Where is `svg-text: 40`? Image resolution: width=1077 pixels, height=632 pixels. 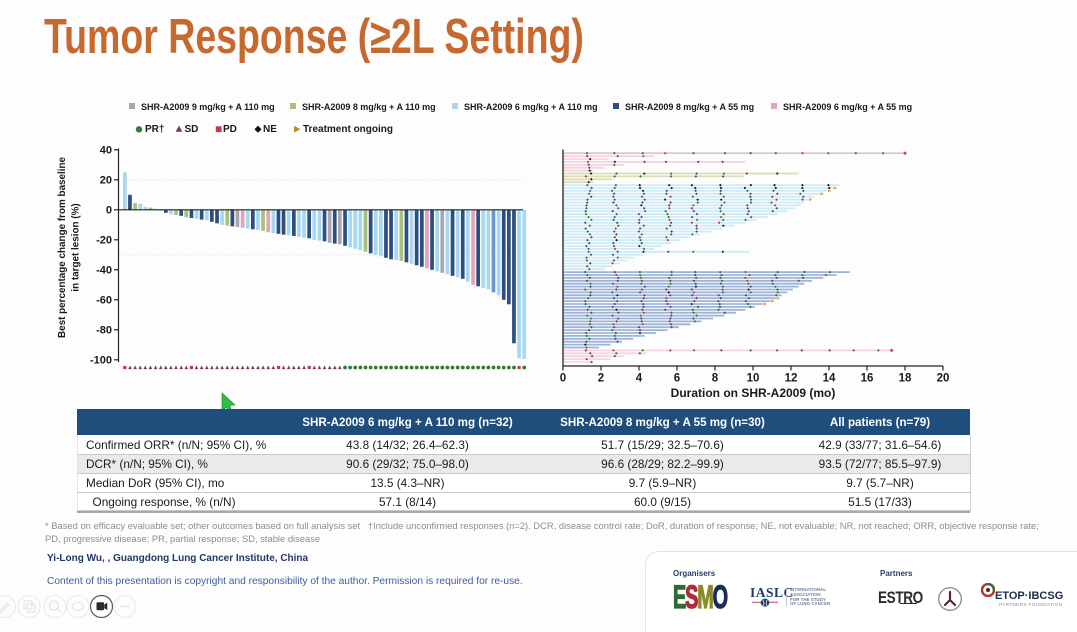 svg-text: 40 is located at coordinates (106, 151).